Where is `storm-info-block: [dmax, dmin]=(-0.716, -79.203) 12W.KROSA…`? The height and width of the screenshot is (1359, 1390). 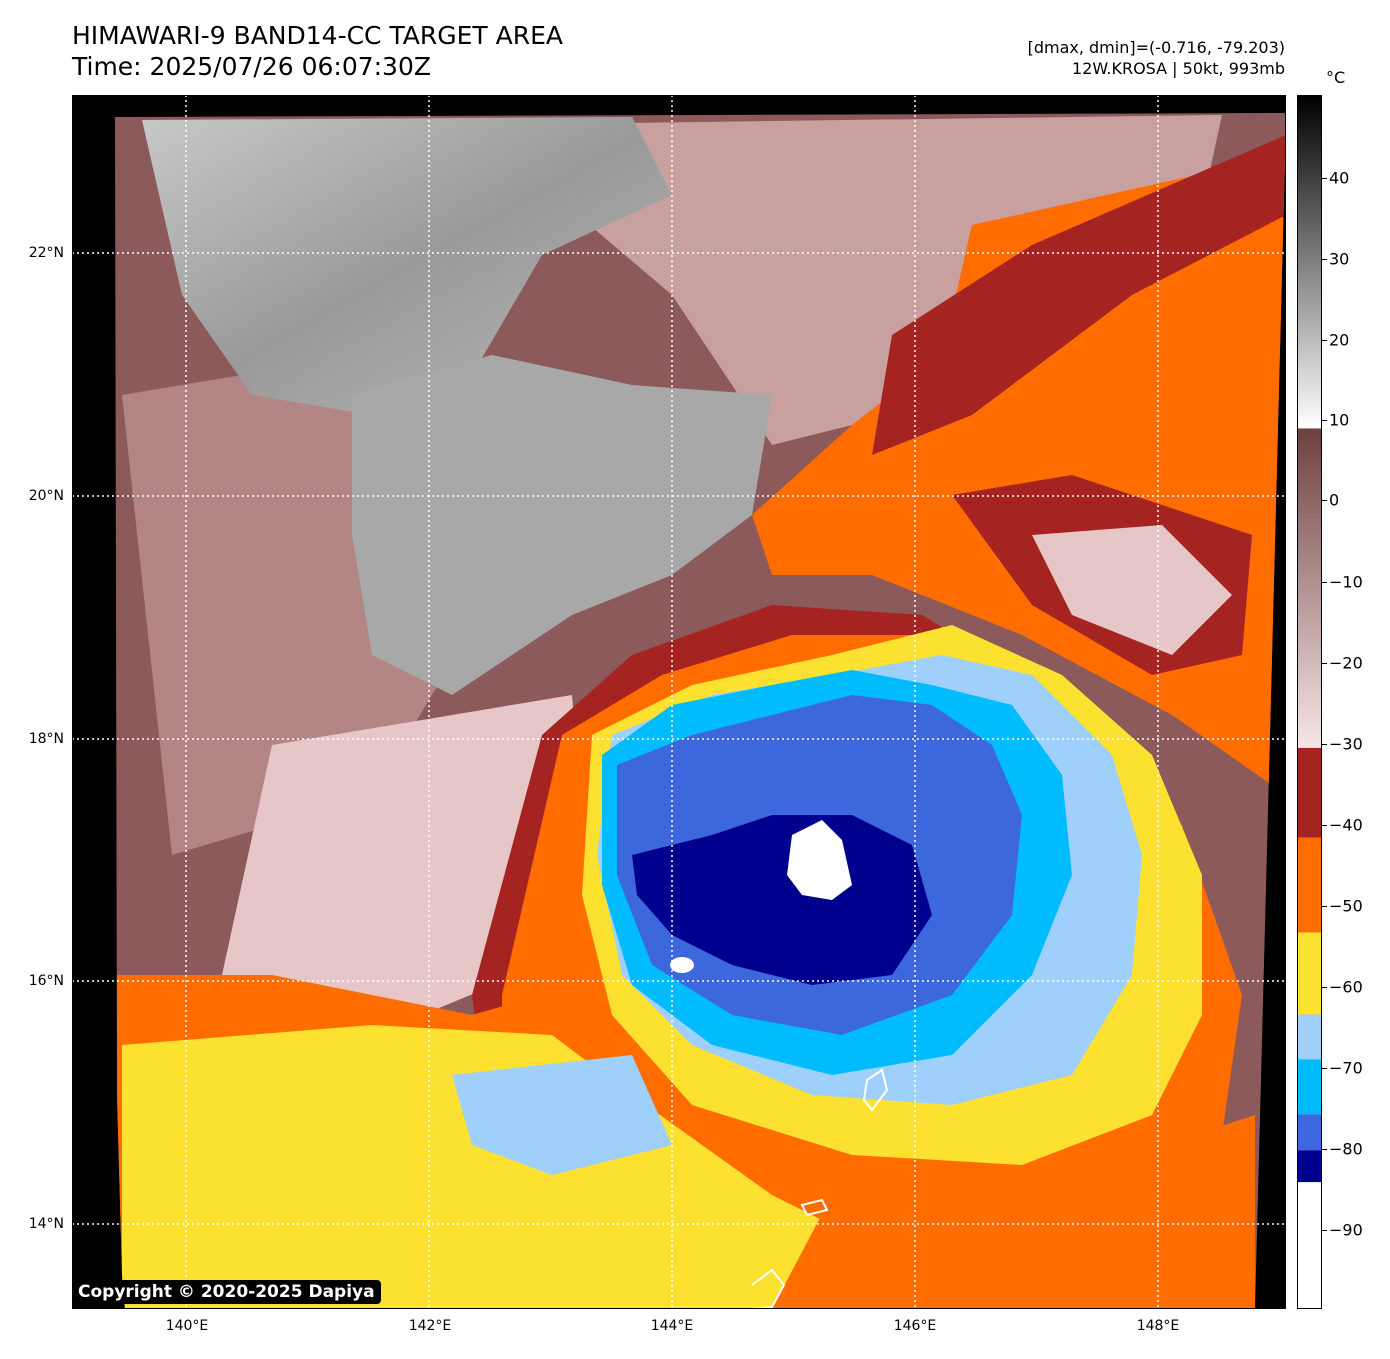 storm-info-block: [dmax, dmin]=(-0.716, -79.203) 12W.KROSA… is located at coordinates (1156, 58).